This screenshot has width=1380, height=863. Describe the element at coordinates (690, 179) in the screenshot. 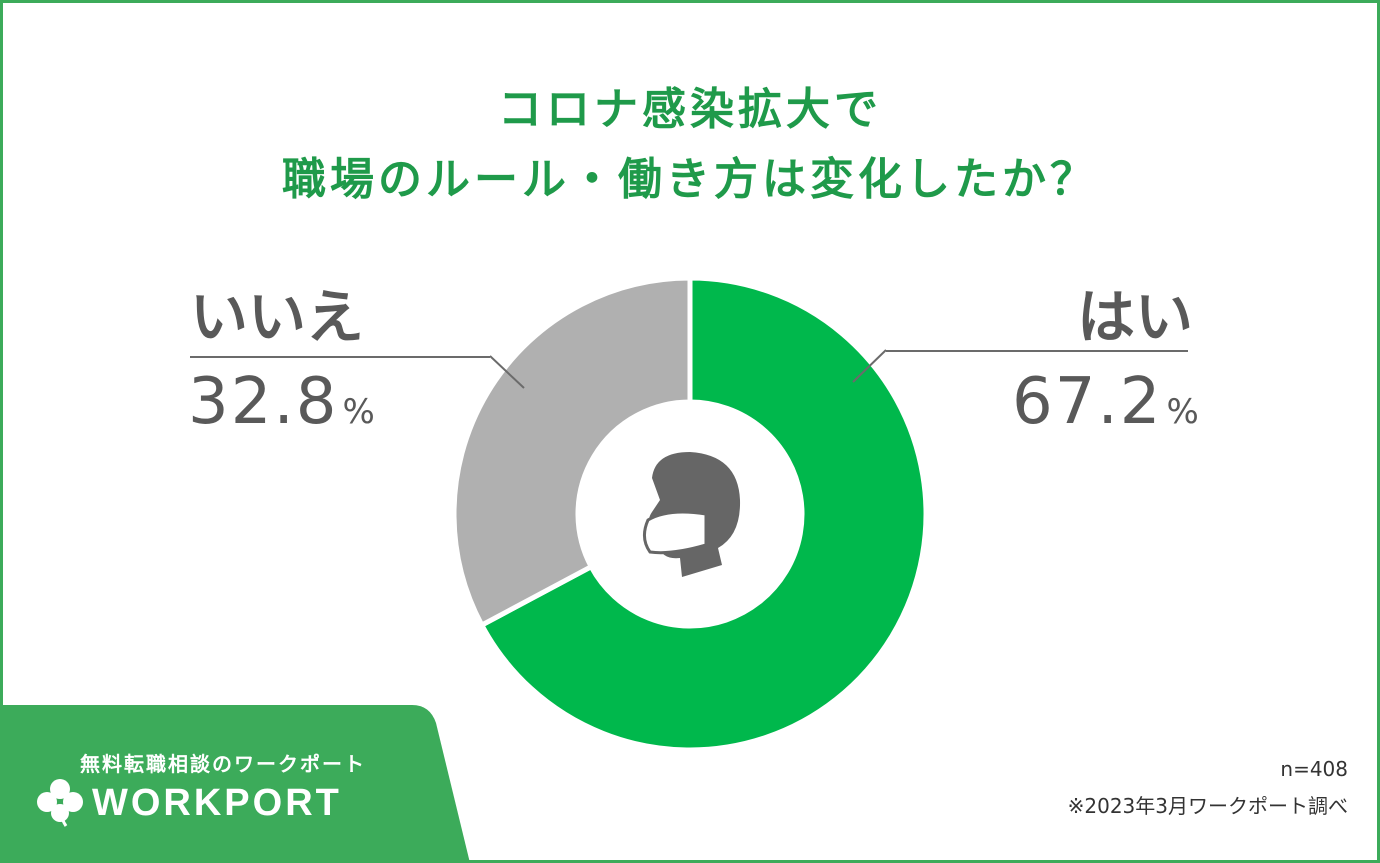

I see `chart-title-line2: 職場のルール・働き方は変化したか？` at that location.